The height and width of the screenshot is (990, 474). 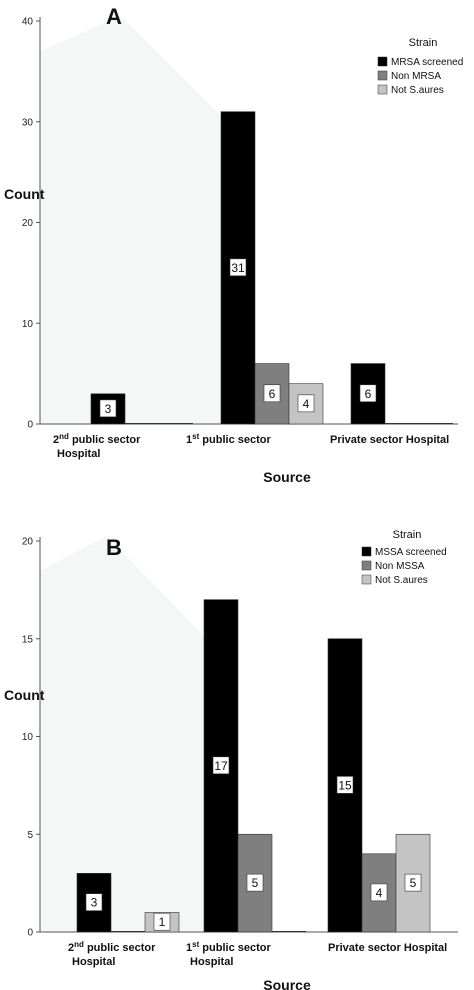 What do you see at coordinates (122, 734) in the screenshot?
I see `background-shade` at bounding box center [122, 734].